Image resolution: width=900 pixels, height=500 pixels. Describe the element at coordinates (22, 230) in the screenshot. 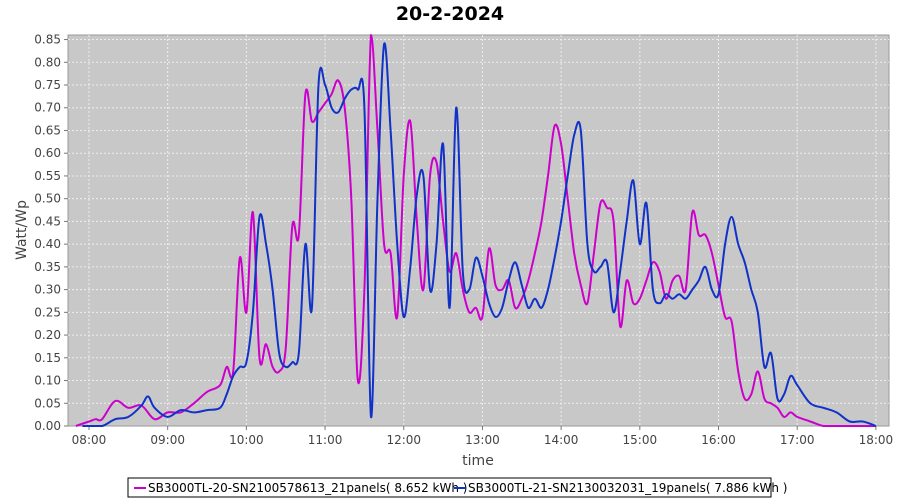

I see `y-axis-label: Watt/Wp` at that location.